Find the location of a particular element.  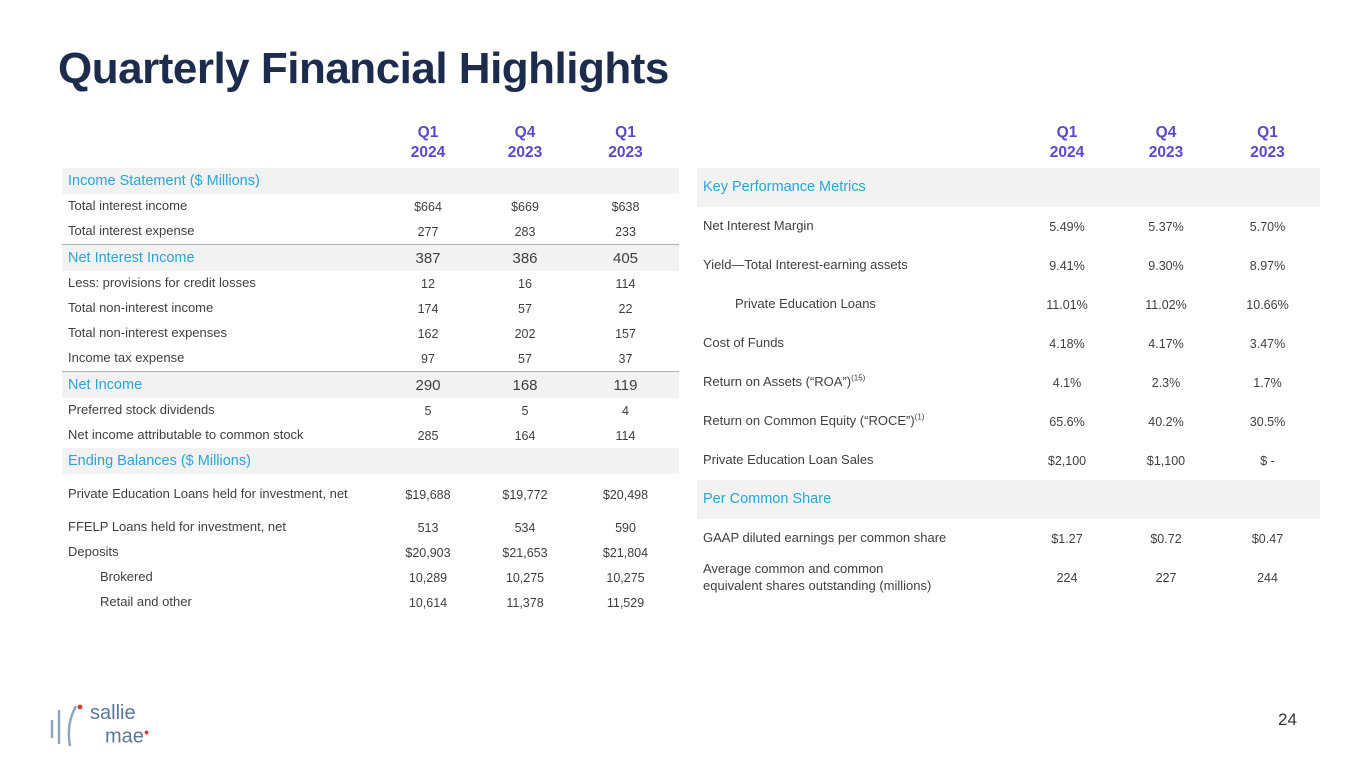

row-label: Preferred stock dividends is located at coordinates (141, 410).